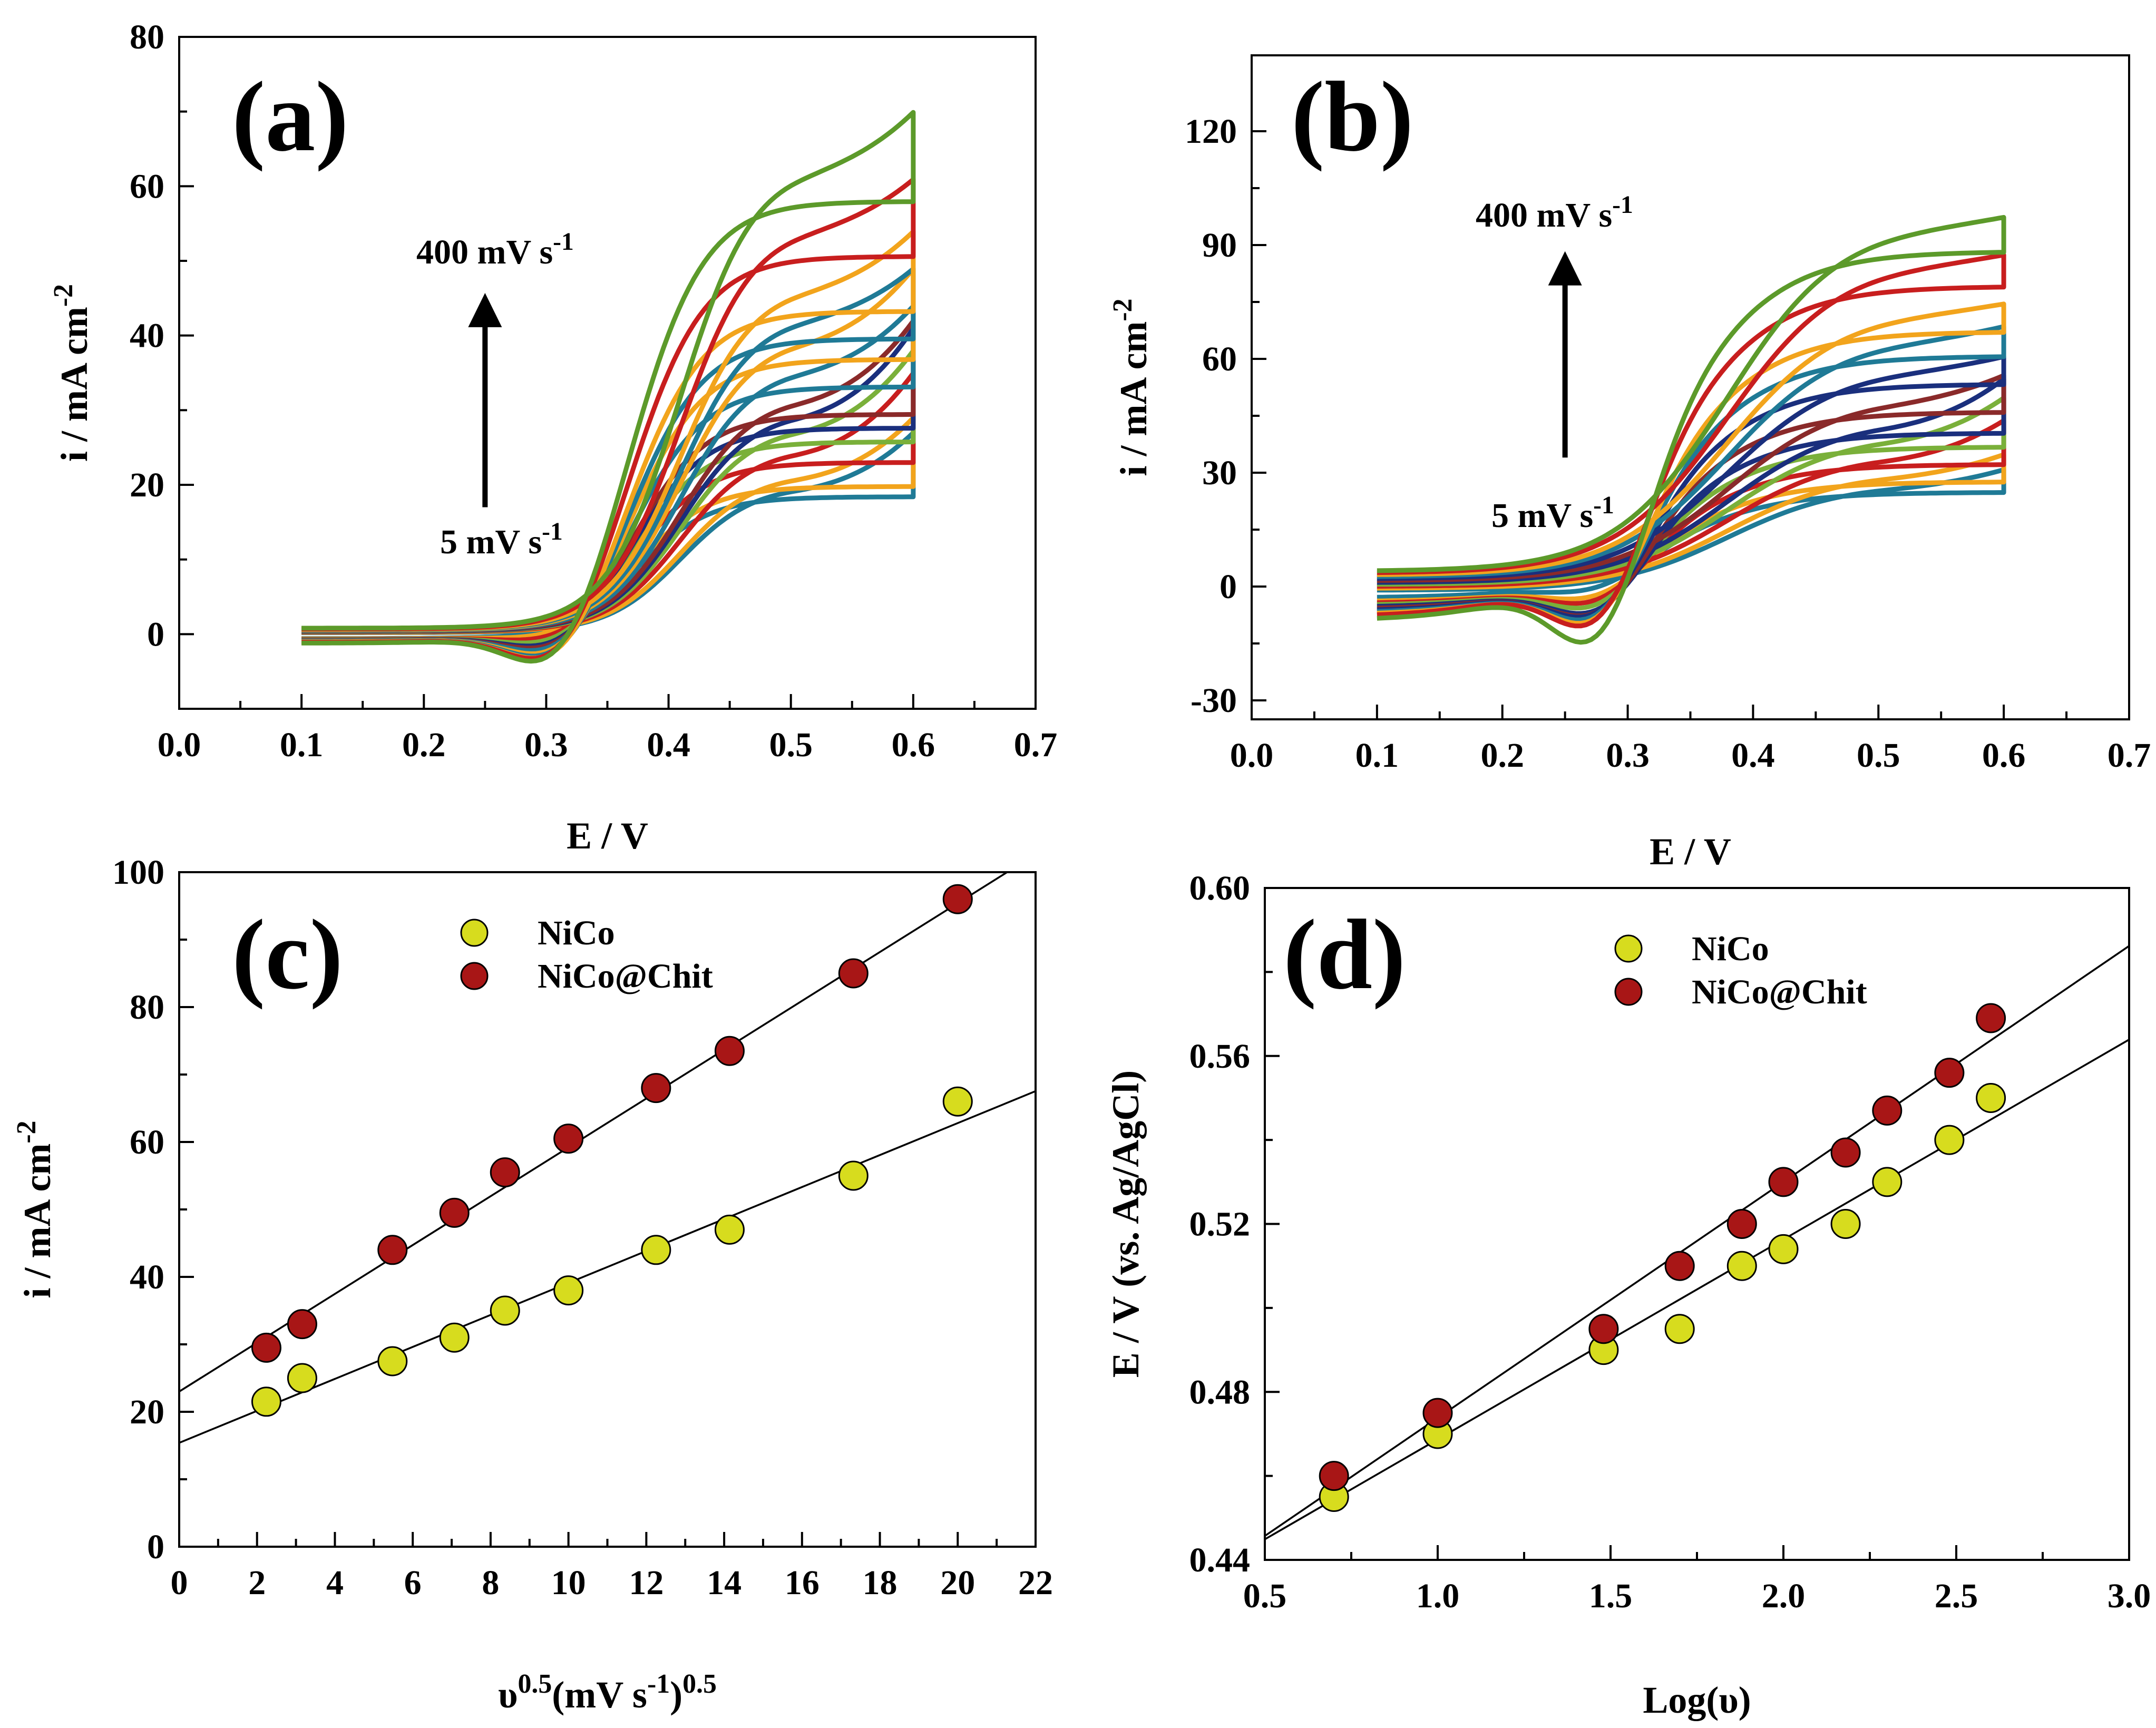  I want to click on x-tick-label: 0.6, so click(2004, 755).